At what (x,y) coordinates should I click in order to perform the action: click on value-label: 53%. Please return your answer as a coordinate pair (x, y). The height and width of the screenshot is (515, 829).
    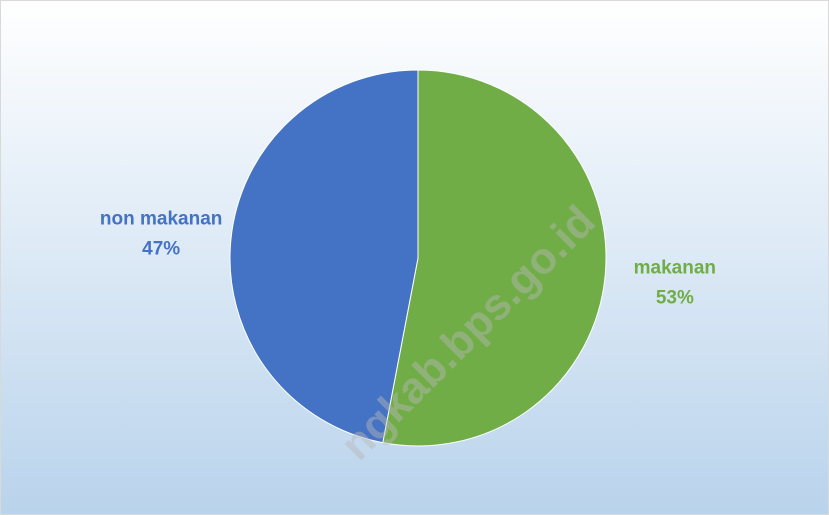
    Looking at the image, I should click on (675, 297).